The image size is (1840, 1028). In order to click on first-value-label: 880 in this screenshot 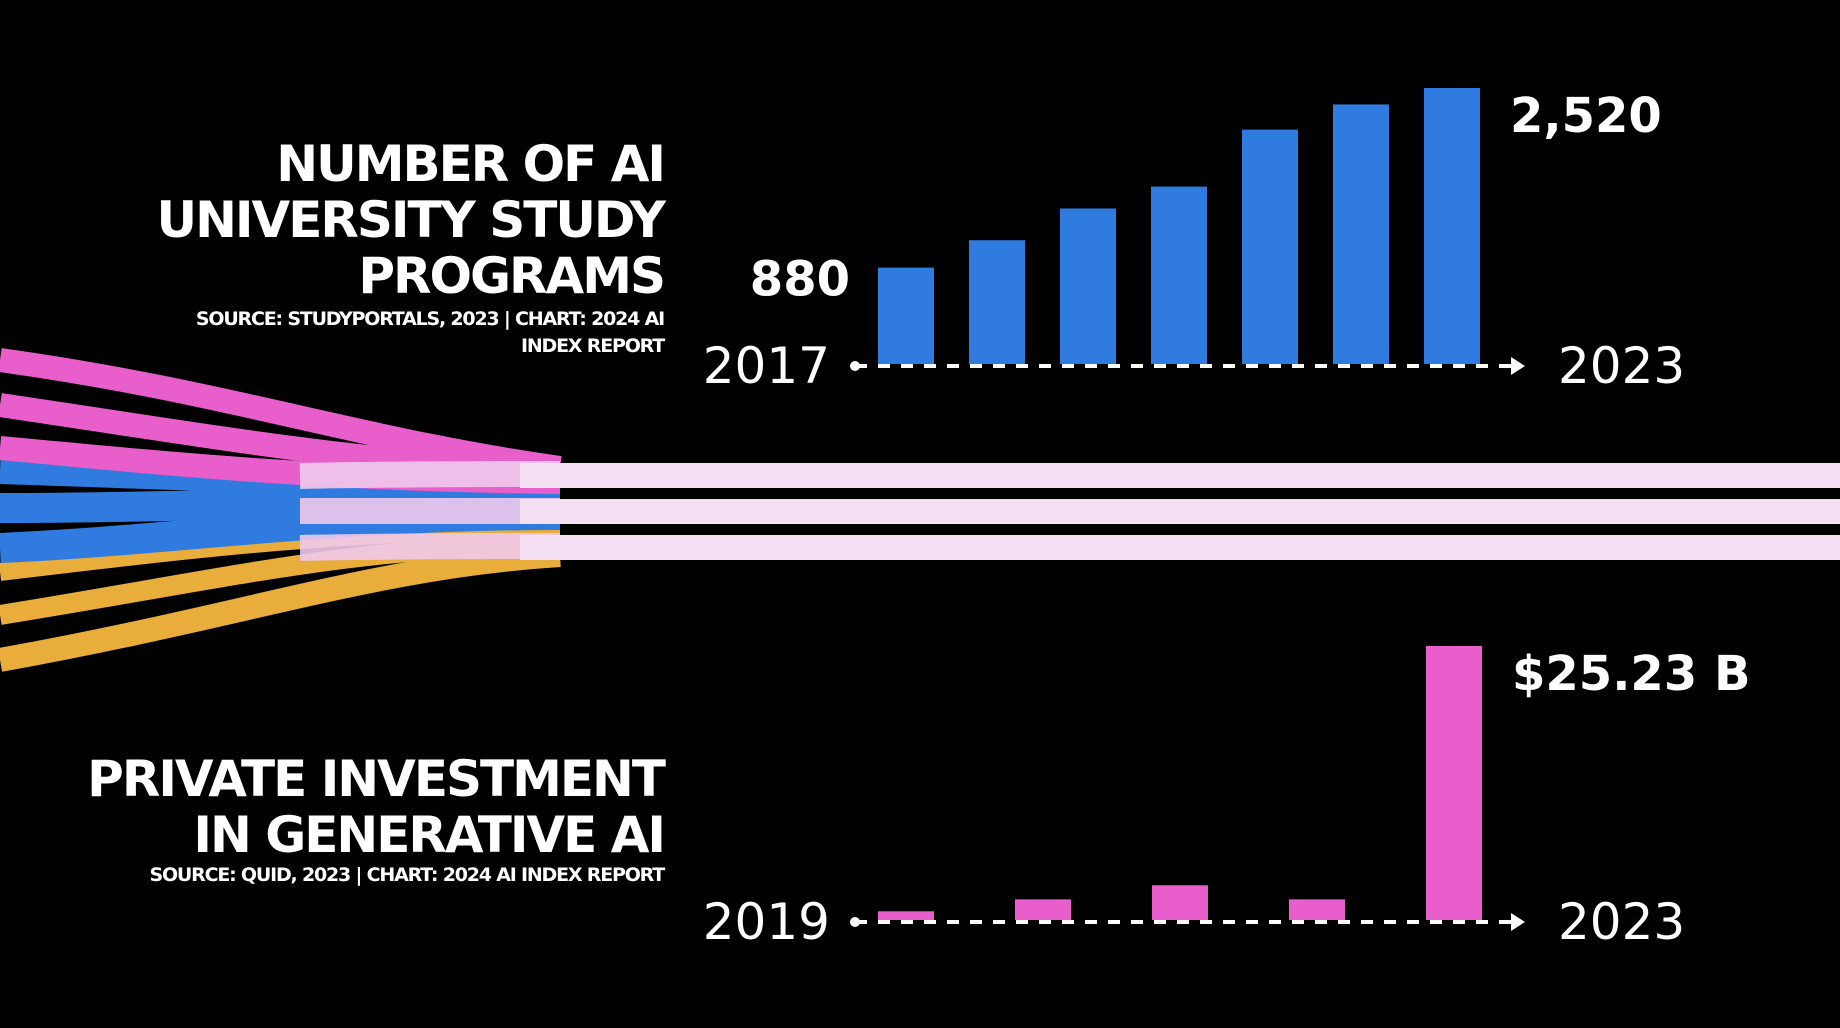, I will do `click(800, 280)`.